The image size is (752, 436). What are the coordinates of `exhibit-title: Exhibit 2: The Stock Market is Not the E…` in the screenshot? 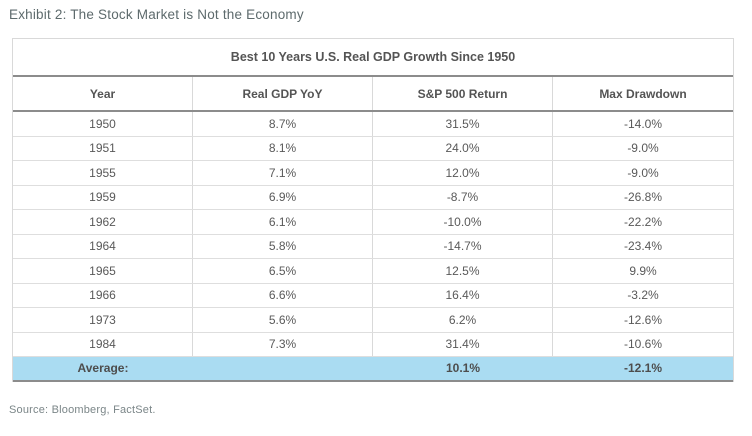 It's located at (156, 14).